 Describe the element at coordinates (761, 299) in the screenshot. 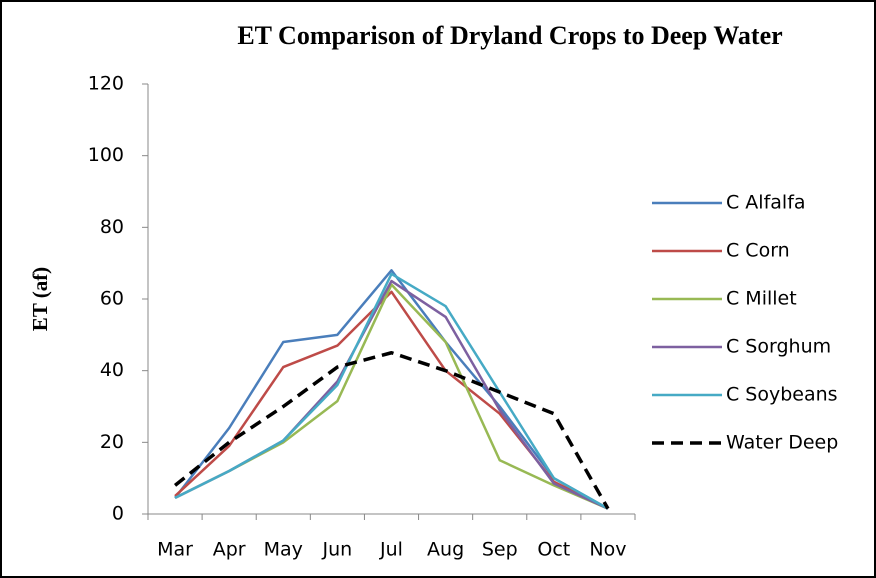

I see `legend-label: C Millet` at that location.